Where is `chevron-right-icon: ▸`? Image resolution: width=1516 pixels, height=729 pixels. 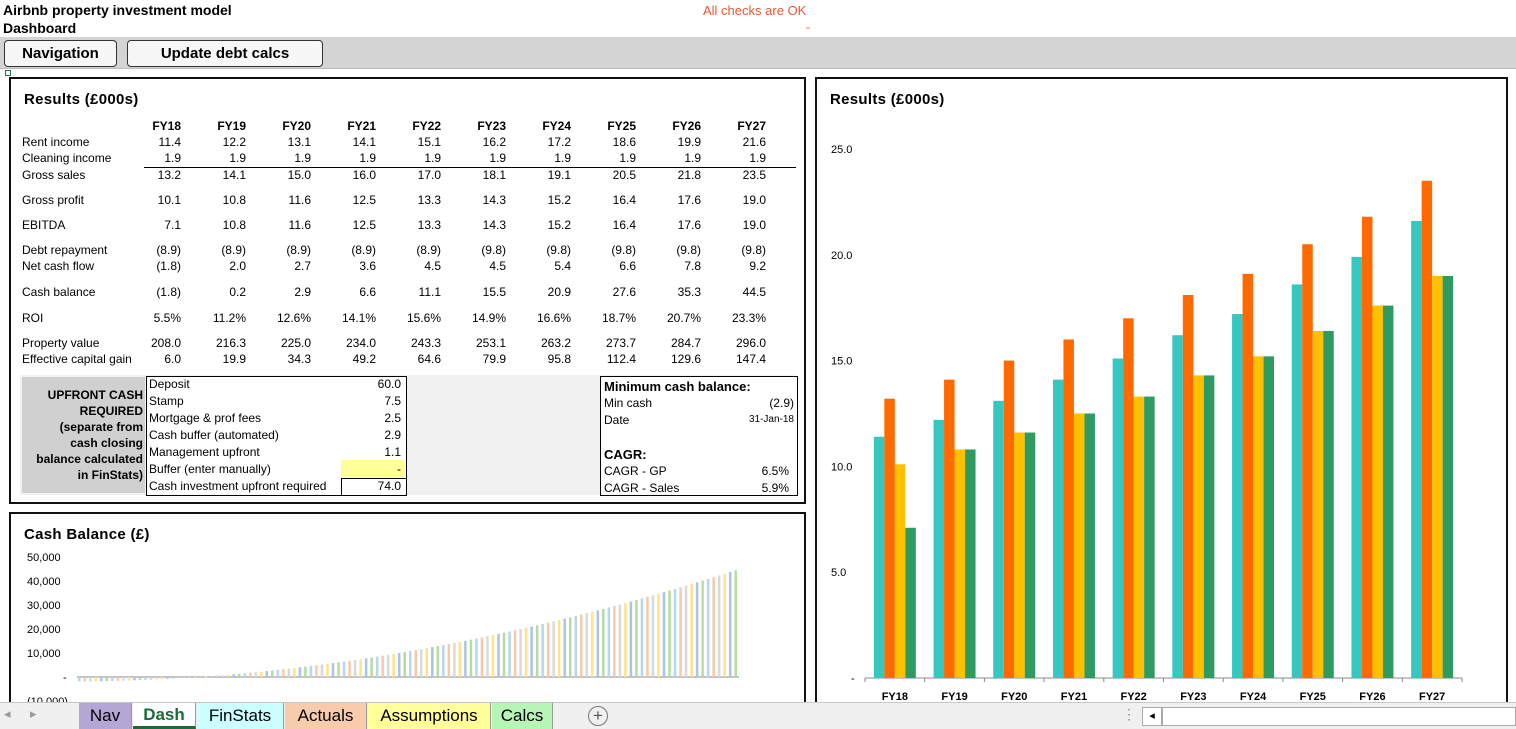 chevron-right-icon: ▸ is located at coordinates (33, 713).